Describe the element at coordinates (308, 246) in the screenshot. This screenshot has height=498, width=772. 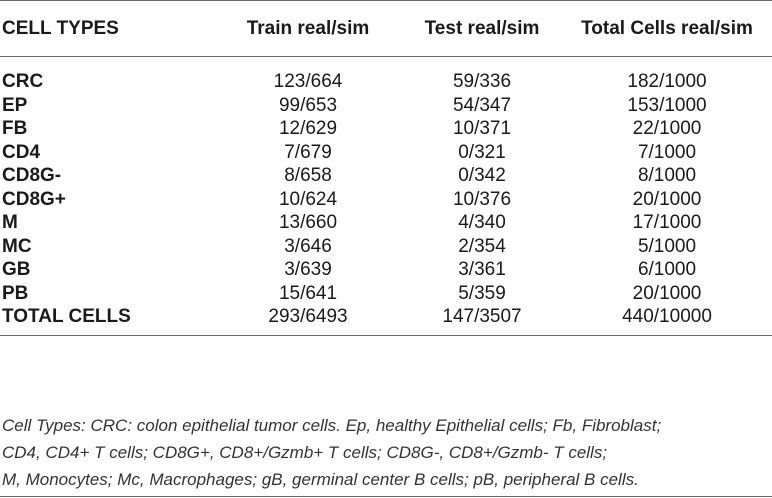
I see `train-value: 3/646` at that location.